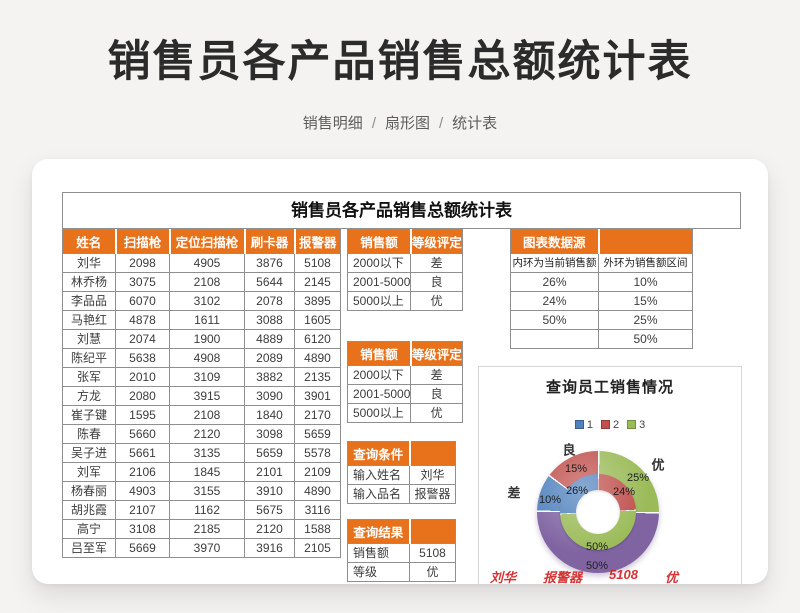 This screenshot has width=800, height=613. What do you see at coordinates (432, 552) in the screenshot?
I see `cell: 5108` at bounding box center [432, 552].